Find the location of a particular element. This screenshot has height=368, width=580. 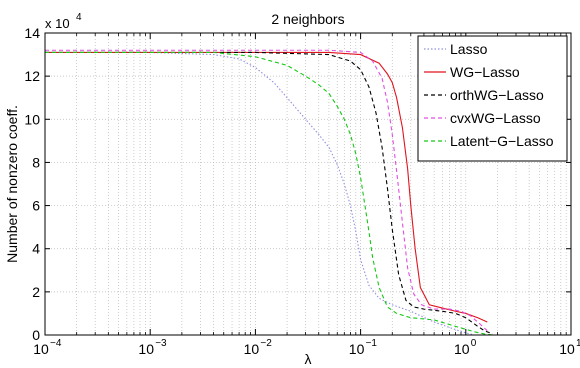

y-tick-label: 14 is located at coordinates (32, 33).